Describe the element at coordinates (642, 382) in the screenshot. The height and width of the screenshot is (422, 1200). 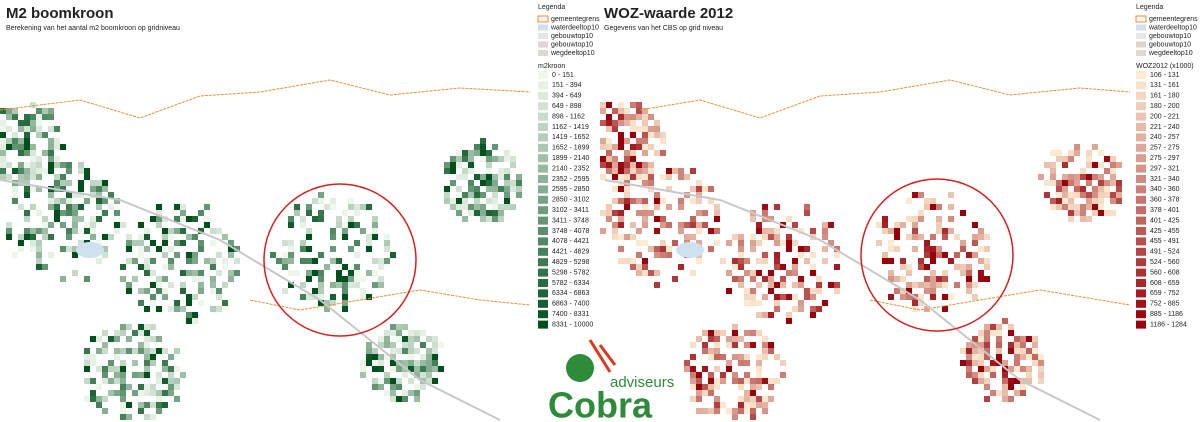
I see `logo-tagline: adviseurs` at that location.